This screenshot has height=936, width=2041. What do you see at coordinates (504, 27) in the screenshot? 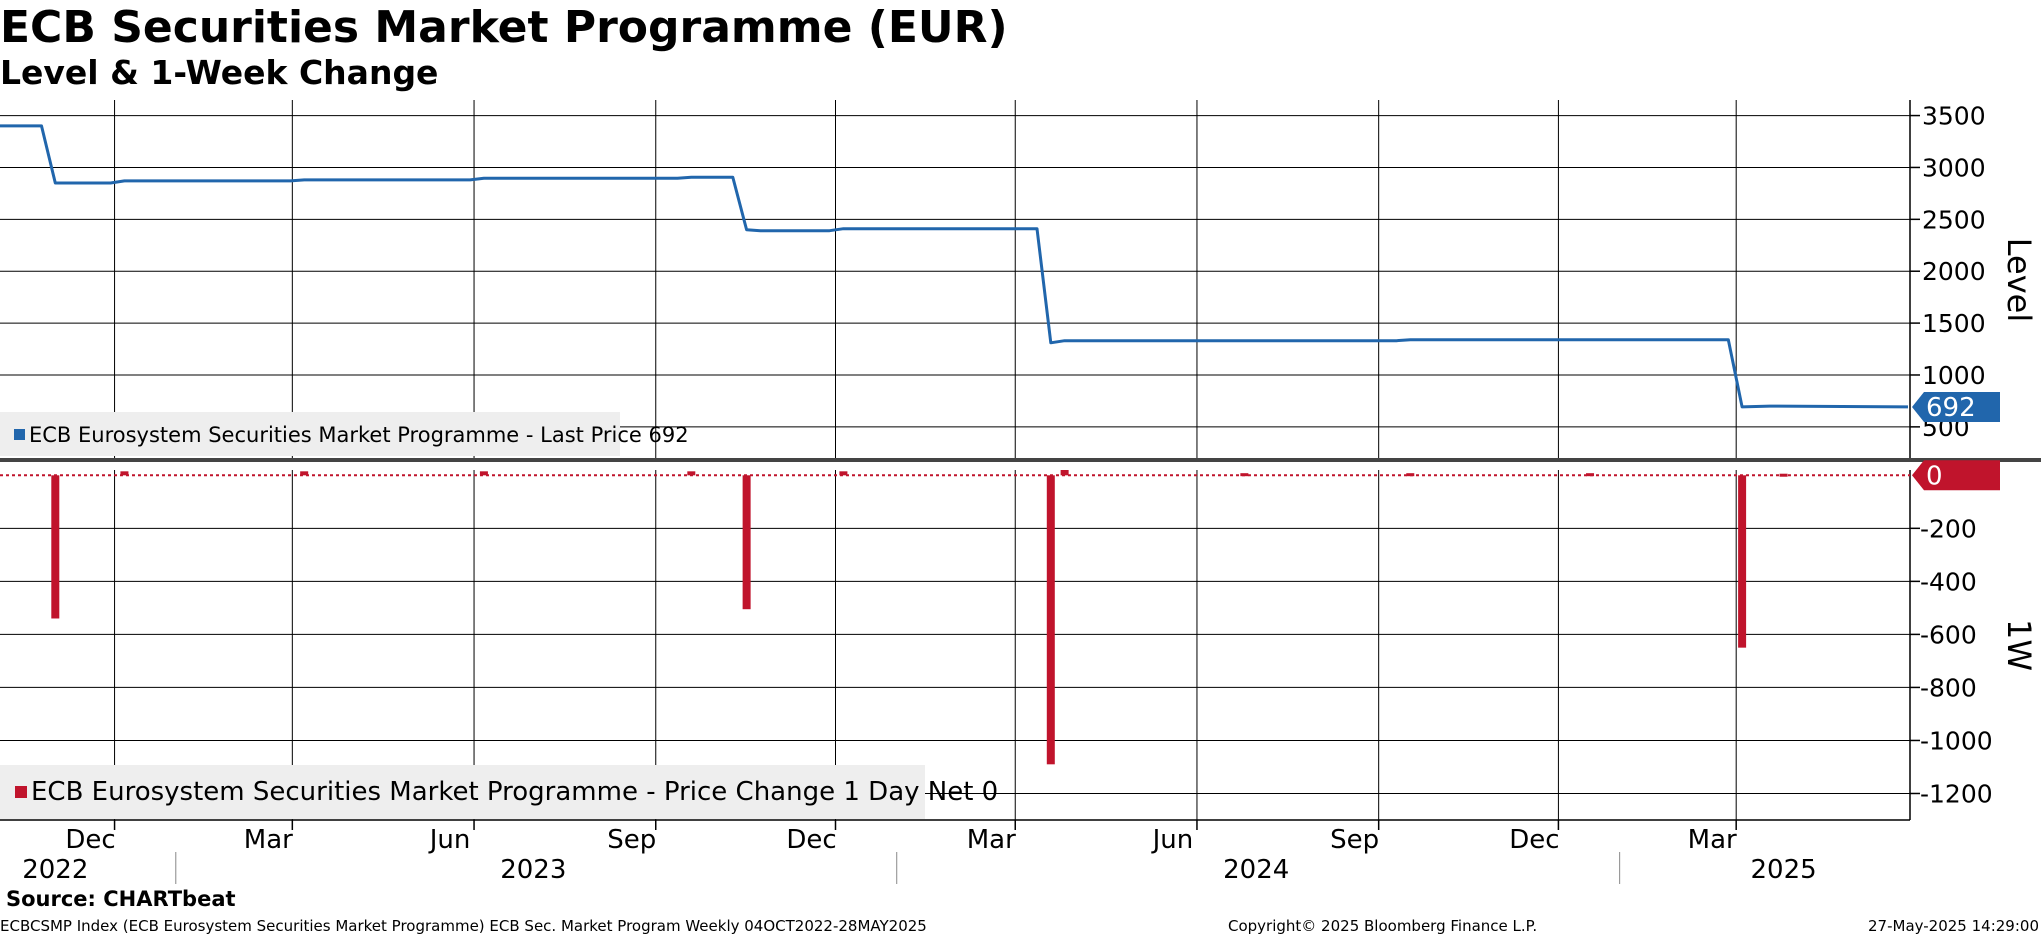
I see `chart-title: ECB Securities Market Programme (EUR)` at bounding box center [504, 27].